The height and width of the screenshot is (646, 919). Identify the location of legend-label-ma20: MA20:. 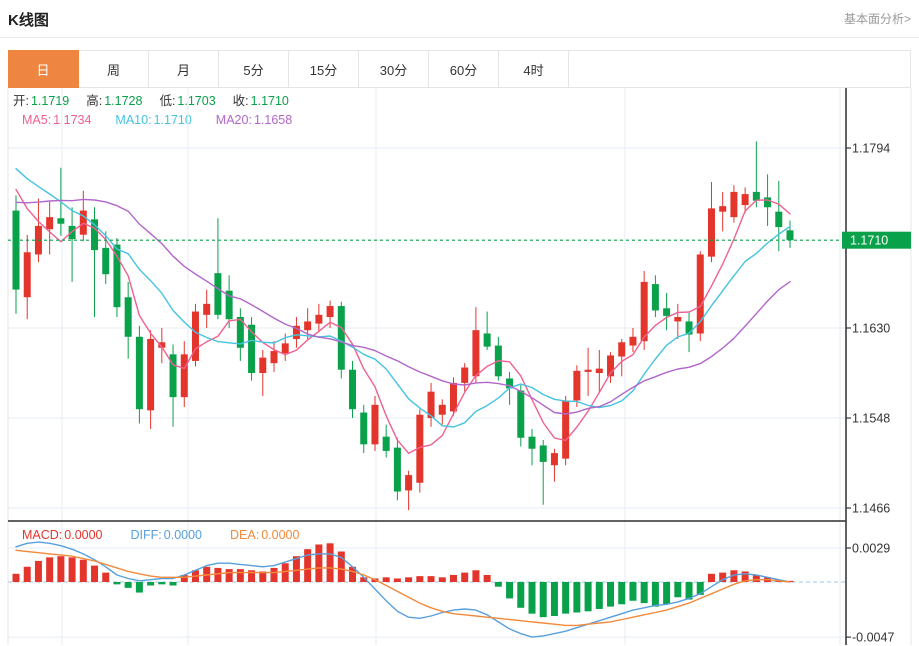
(233, 120).